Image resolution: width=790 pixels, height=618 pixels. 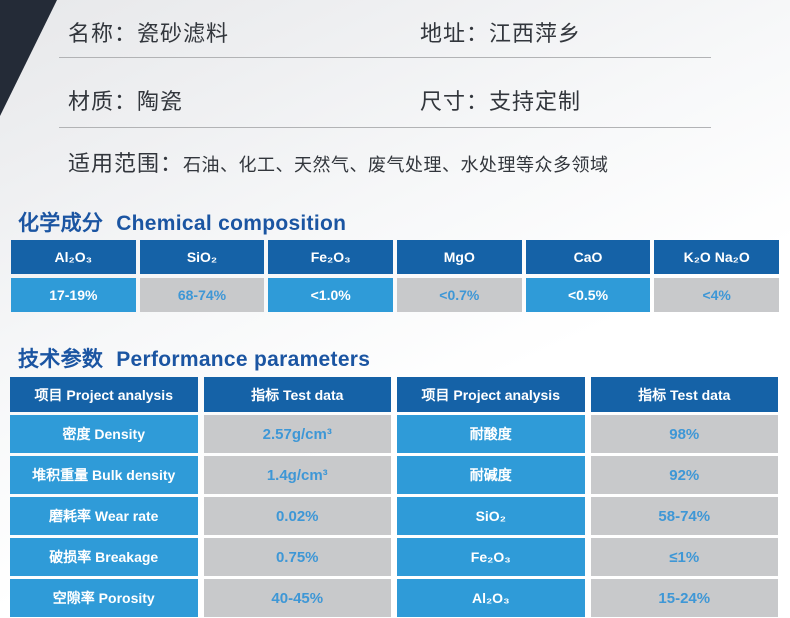 I want to click on chem-header-mgo: MgO, so click(x=459, y=257).